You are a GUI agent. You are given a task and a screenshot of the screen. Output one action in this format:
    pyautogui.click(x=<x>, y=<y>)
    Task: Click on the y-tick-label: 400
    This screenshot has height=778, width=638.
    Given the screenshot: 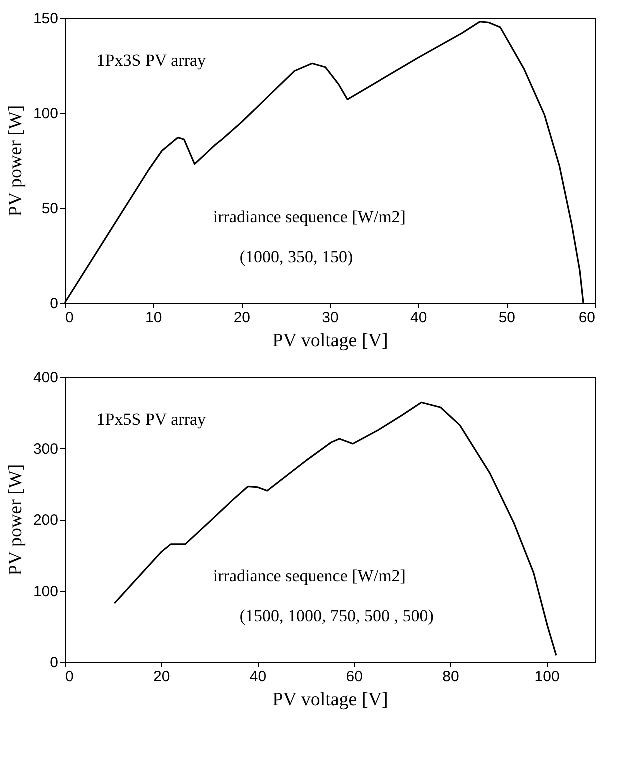 What is the action you would take?
    pyautogui.click(x=45, y=378)
    